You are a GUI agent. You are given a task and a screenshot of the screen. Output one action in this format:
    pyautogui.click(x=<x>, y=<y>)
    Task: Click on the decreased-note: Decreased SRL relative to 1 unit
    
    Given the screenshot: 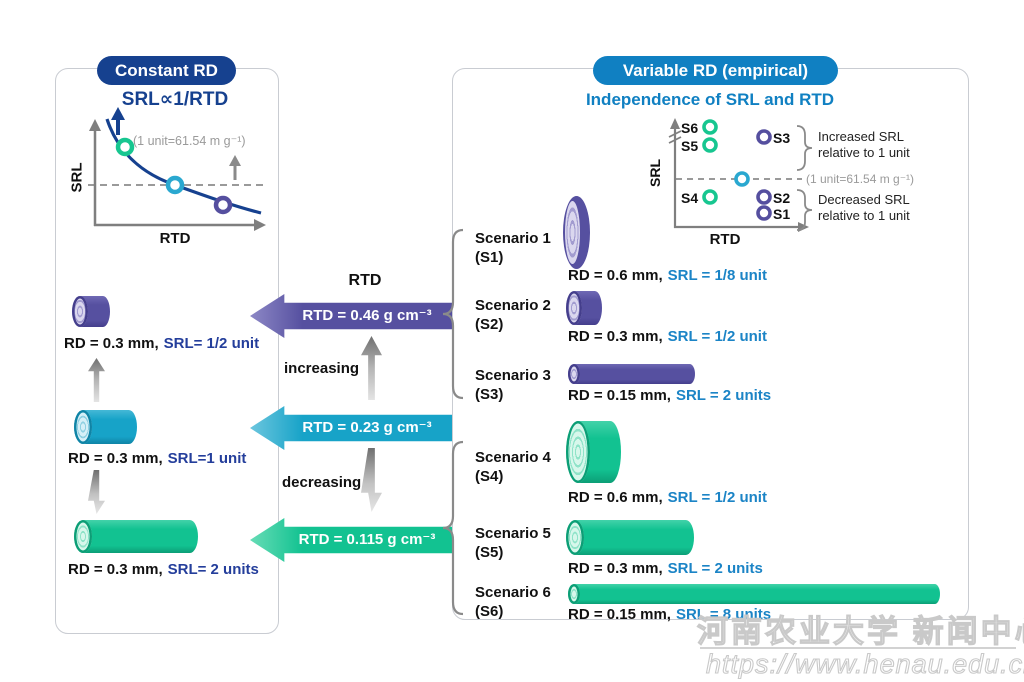 What is the action you would take?
    pyautogui.click(x=864, y=207)
    